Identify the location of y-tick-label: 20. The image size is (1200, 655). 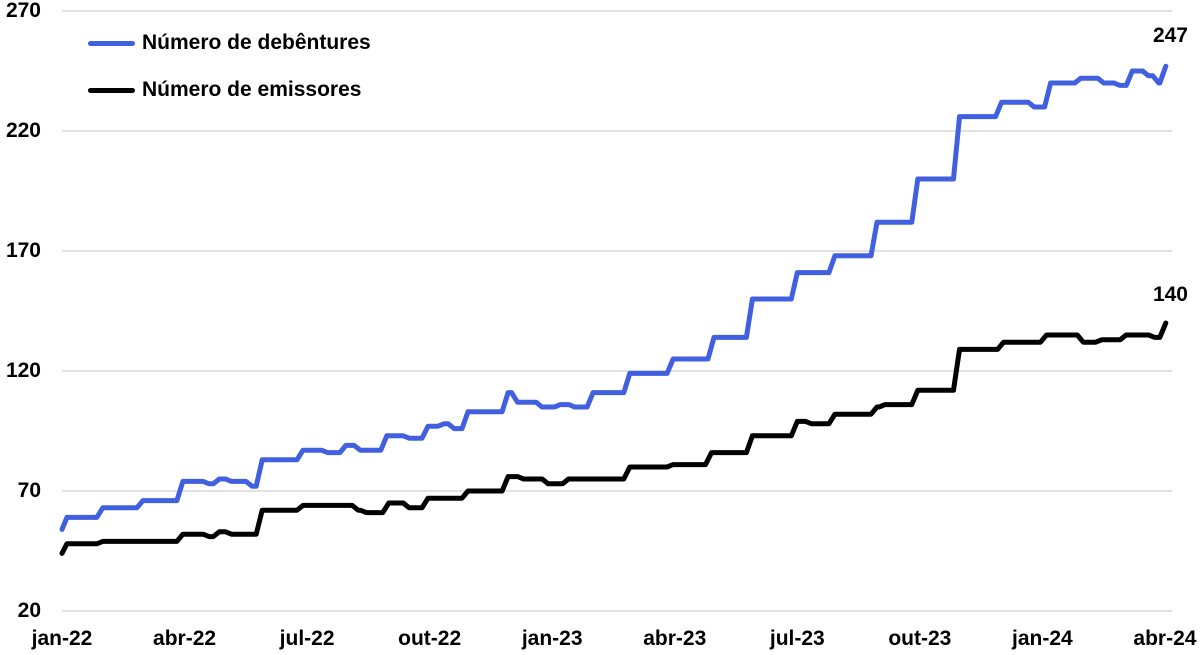
(29, 610).